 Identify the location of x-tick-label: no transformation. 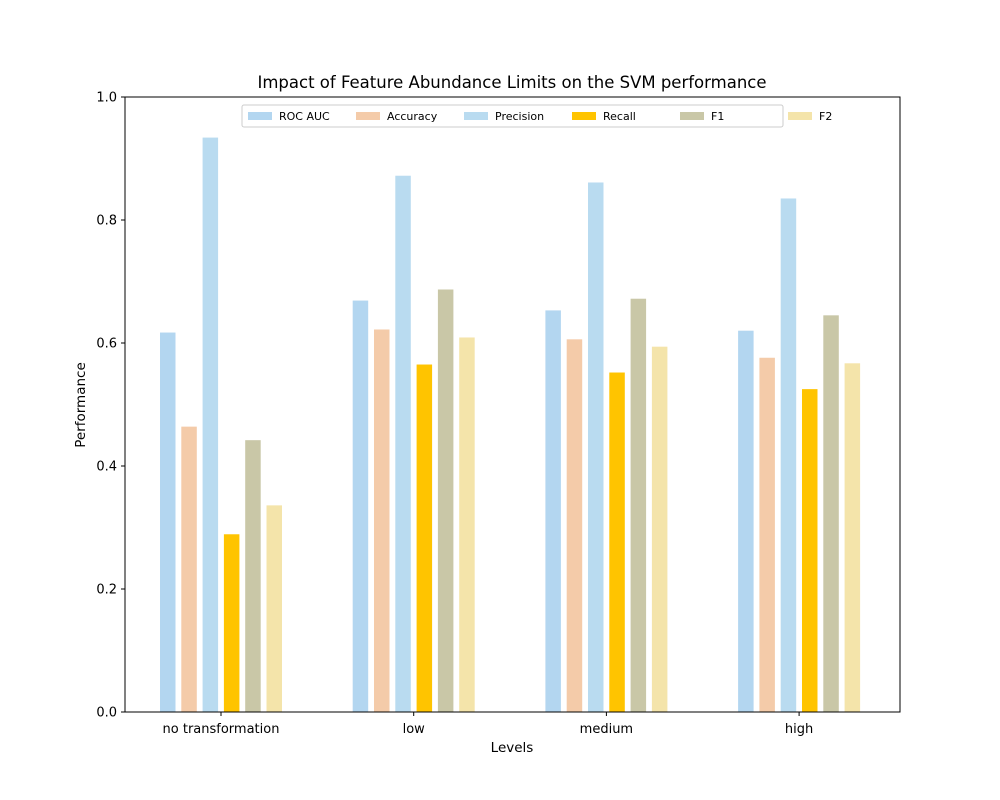
(221, 729).